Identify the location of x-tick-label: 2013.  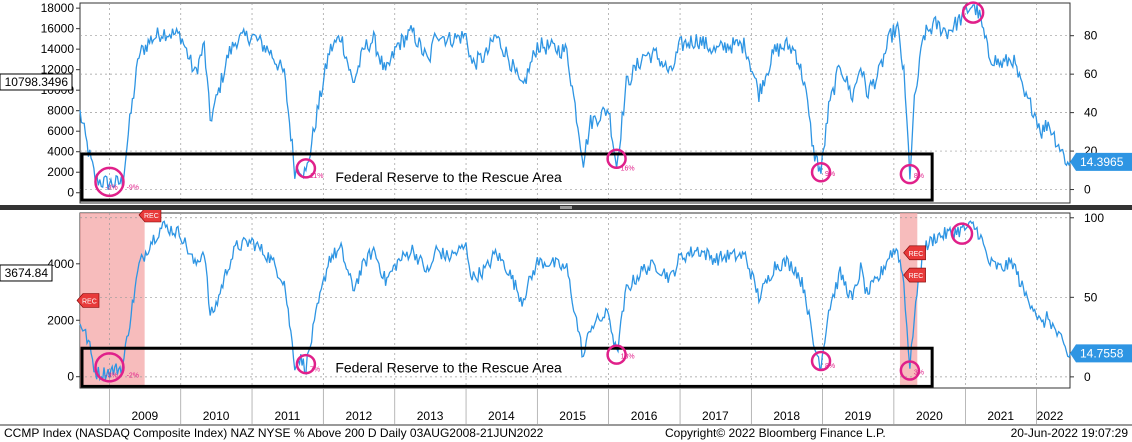
(430, 416).